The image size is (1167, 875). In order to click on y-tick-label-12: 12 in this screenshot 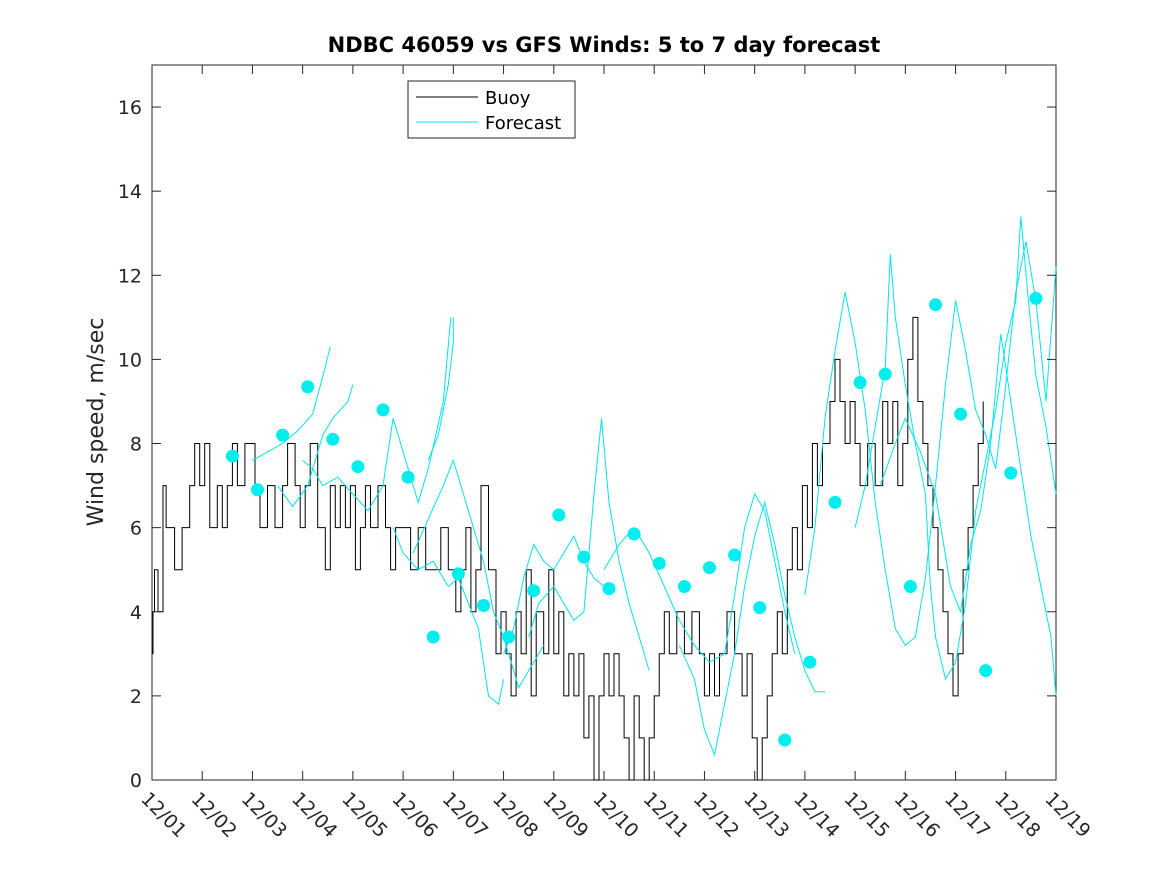, I will do `click(130, 276)`.